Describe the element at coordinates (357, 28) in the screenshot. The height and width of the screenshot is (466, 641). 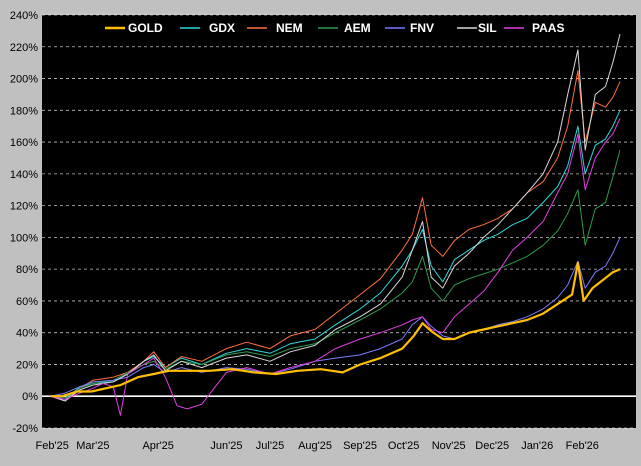
I see `legend-label-aem: AEM` at that location.